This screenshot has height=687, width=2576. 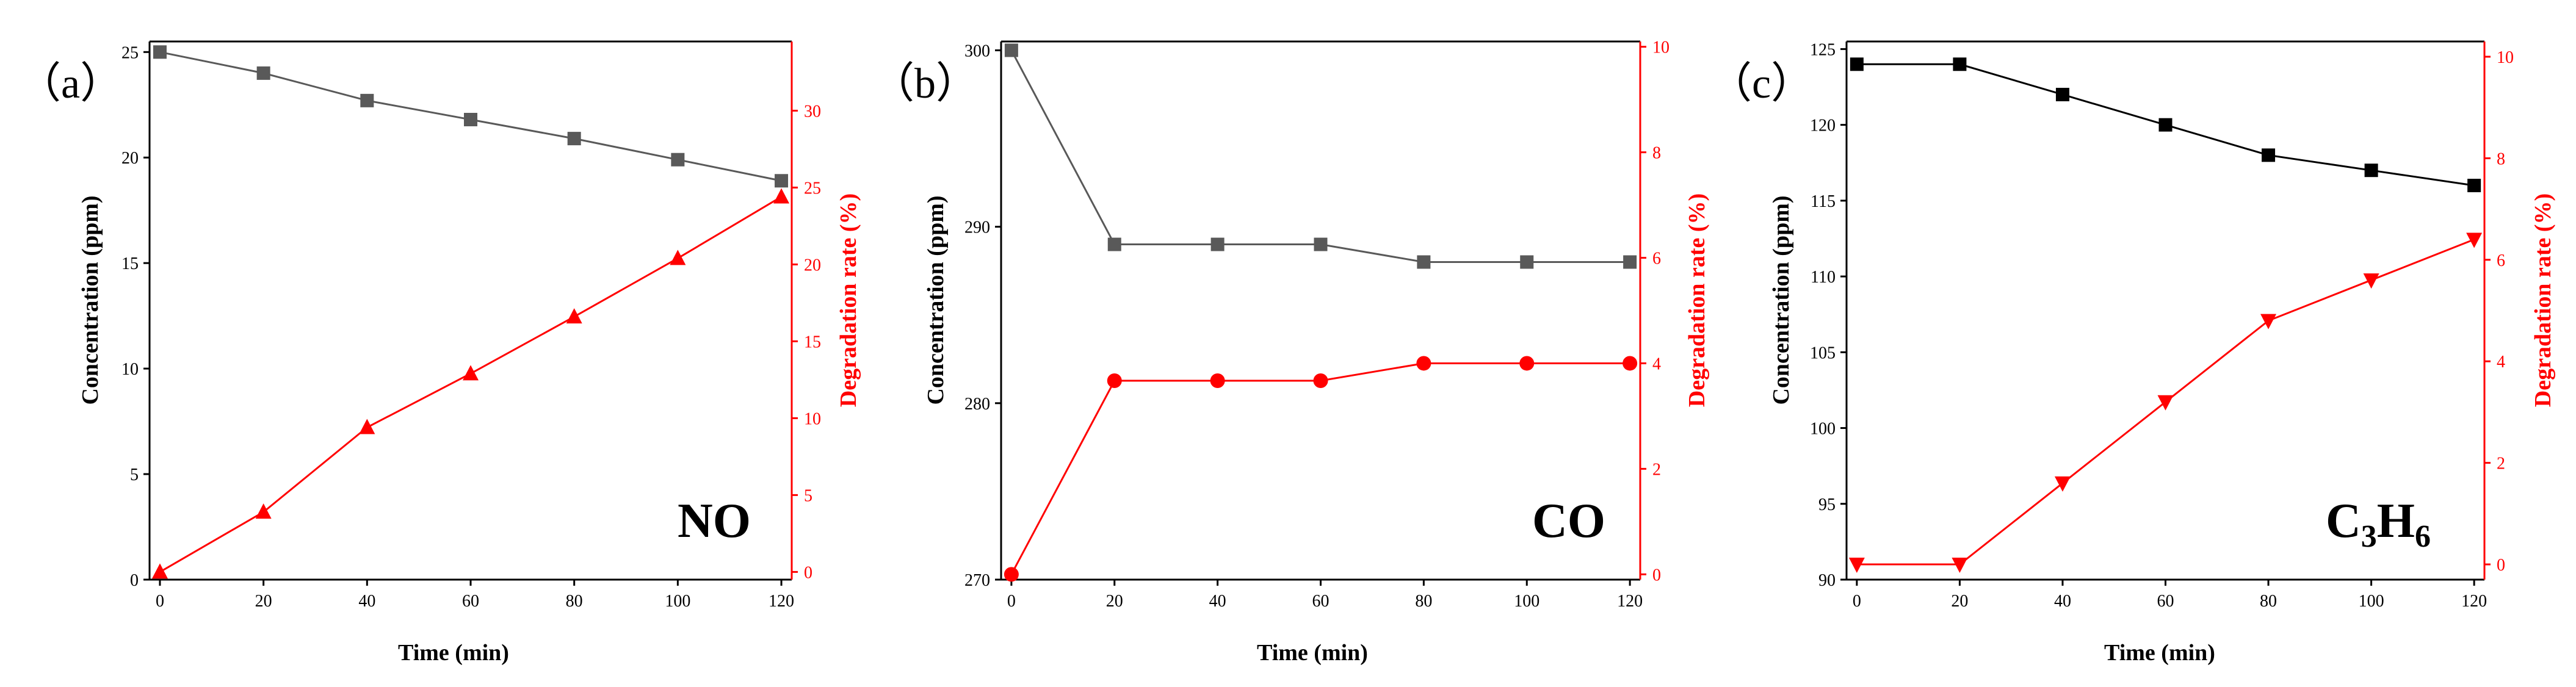 What do you see at coordinates (2505, 57) in the screenshot?
I see `panel-c-y2-tick-label: 10` at bounding box center [2505, 57].